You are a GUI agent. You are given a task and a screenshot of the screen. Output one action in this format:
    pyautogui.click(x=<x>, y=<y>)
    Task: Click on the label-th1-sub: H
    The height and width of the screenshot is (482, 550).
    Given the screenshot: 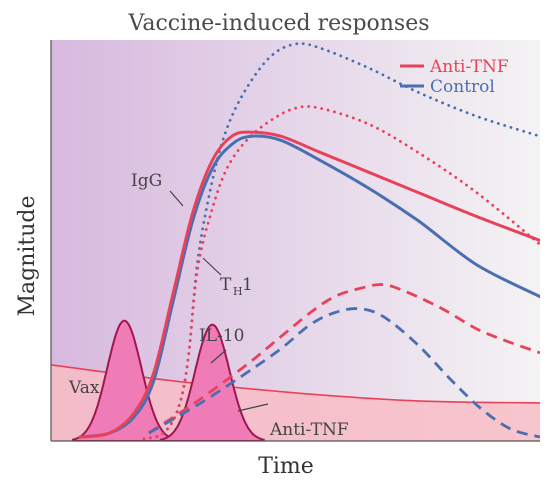 What is the action you would take?
    pyautogui.click(x=238, y=291)
    